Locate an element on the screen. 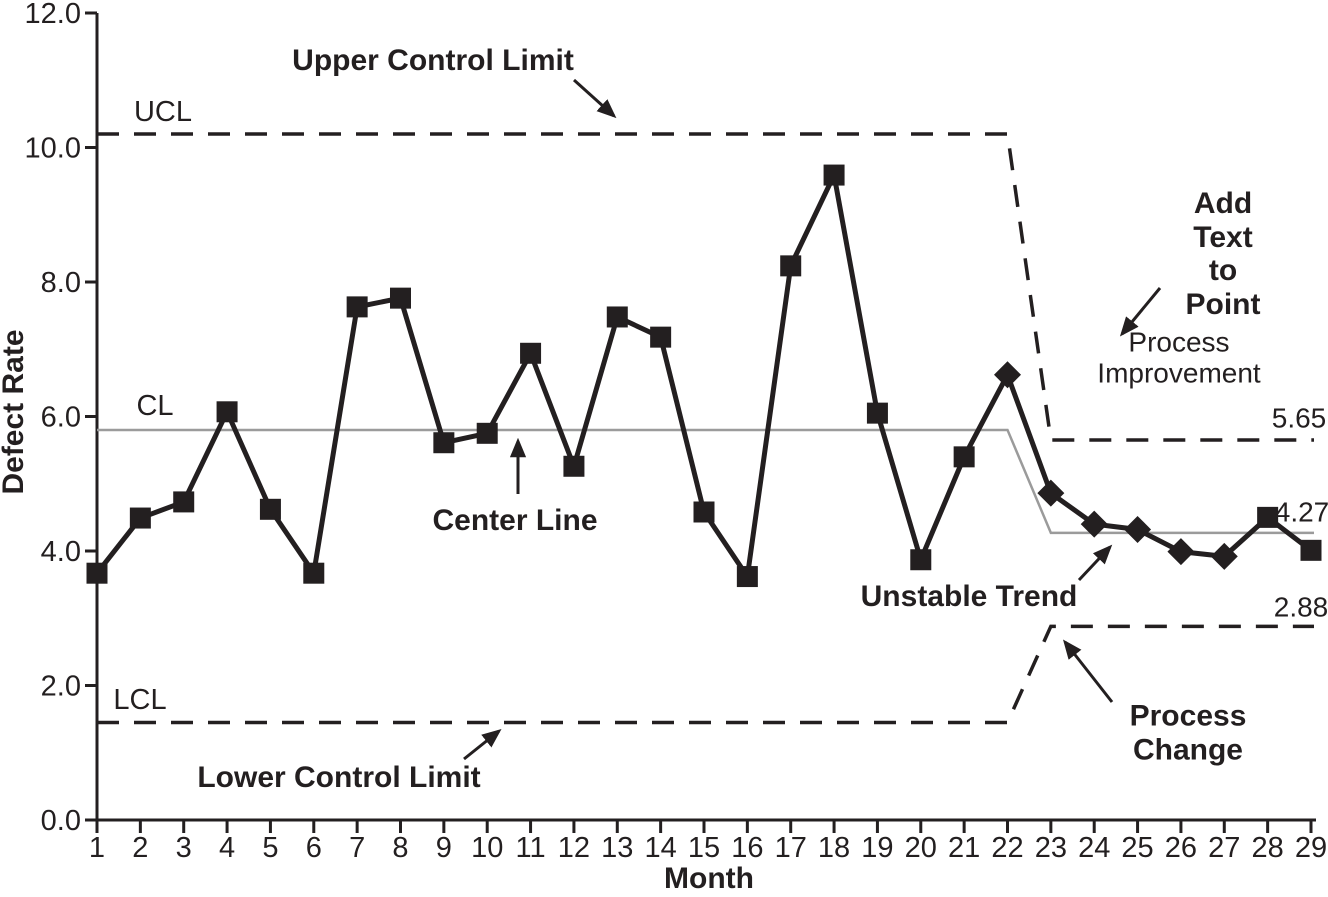 Image resolution: width=1328 pixels, height=897 pixels. y-tick-label: 12.0 is located at coordinates (53, 15).